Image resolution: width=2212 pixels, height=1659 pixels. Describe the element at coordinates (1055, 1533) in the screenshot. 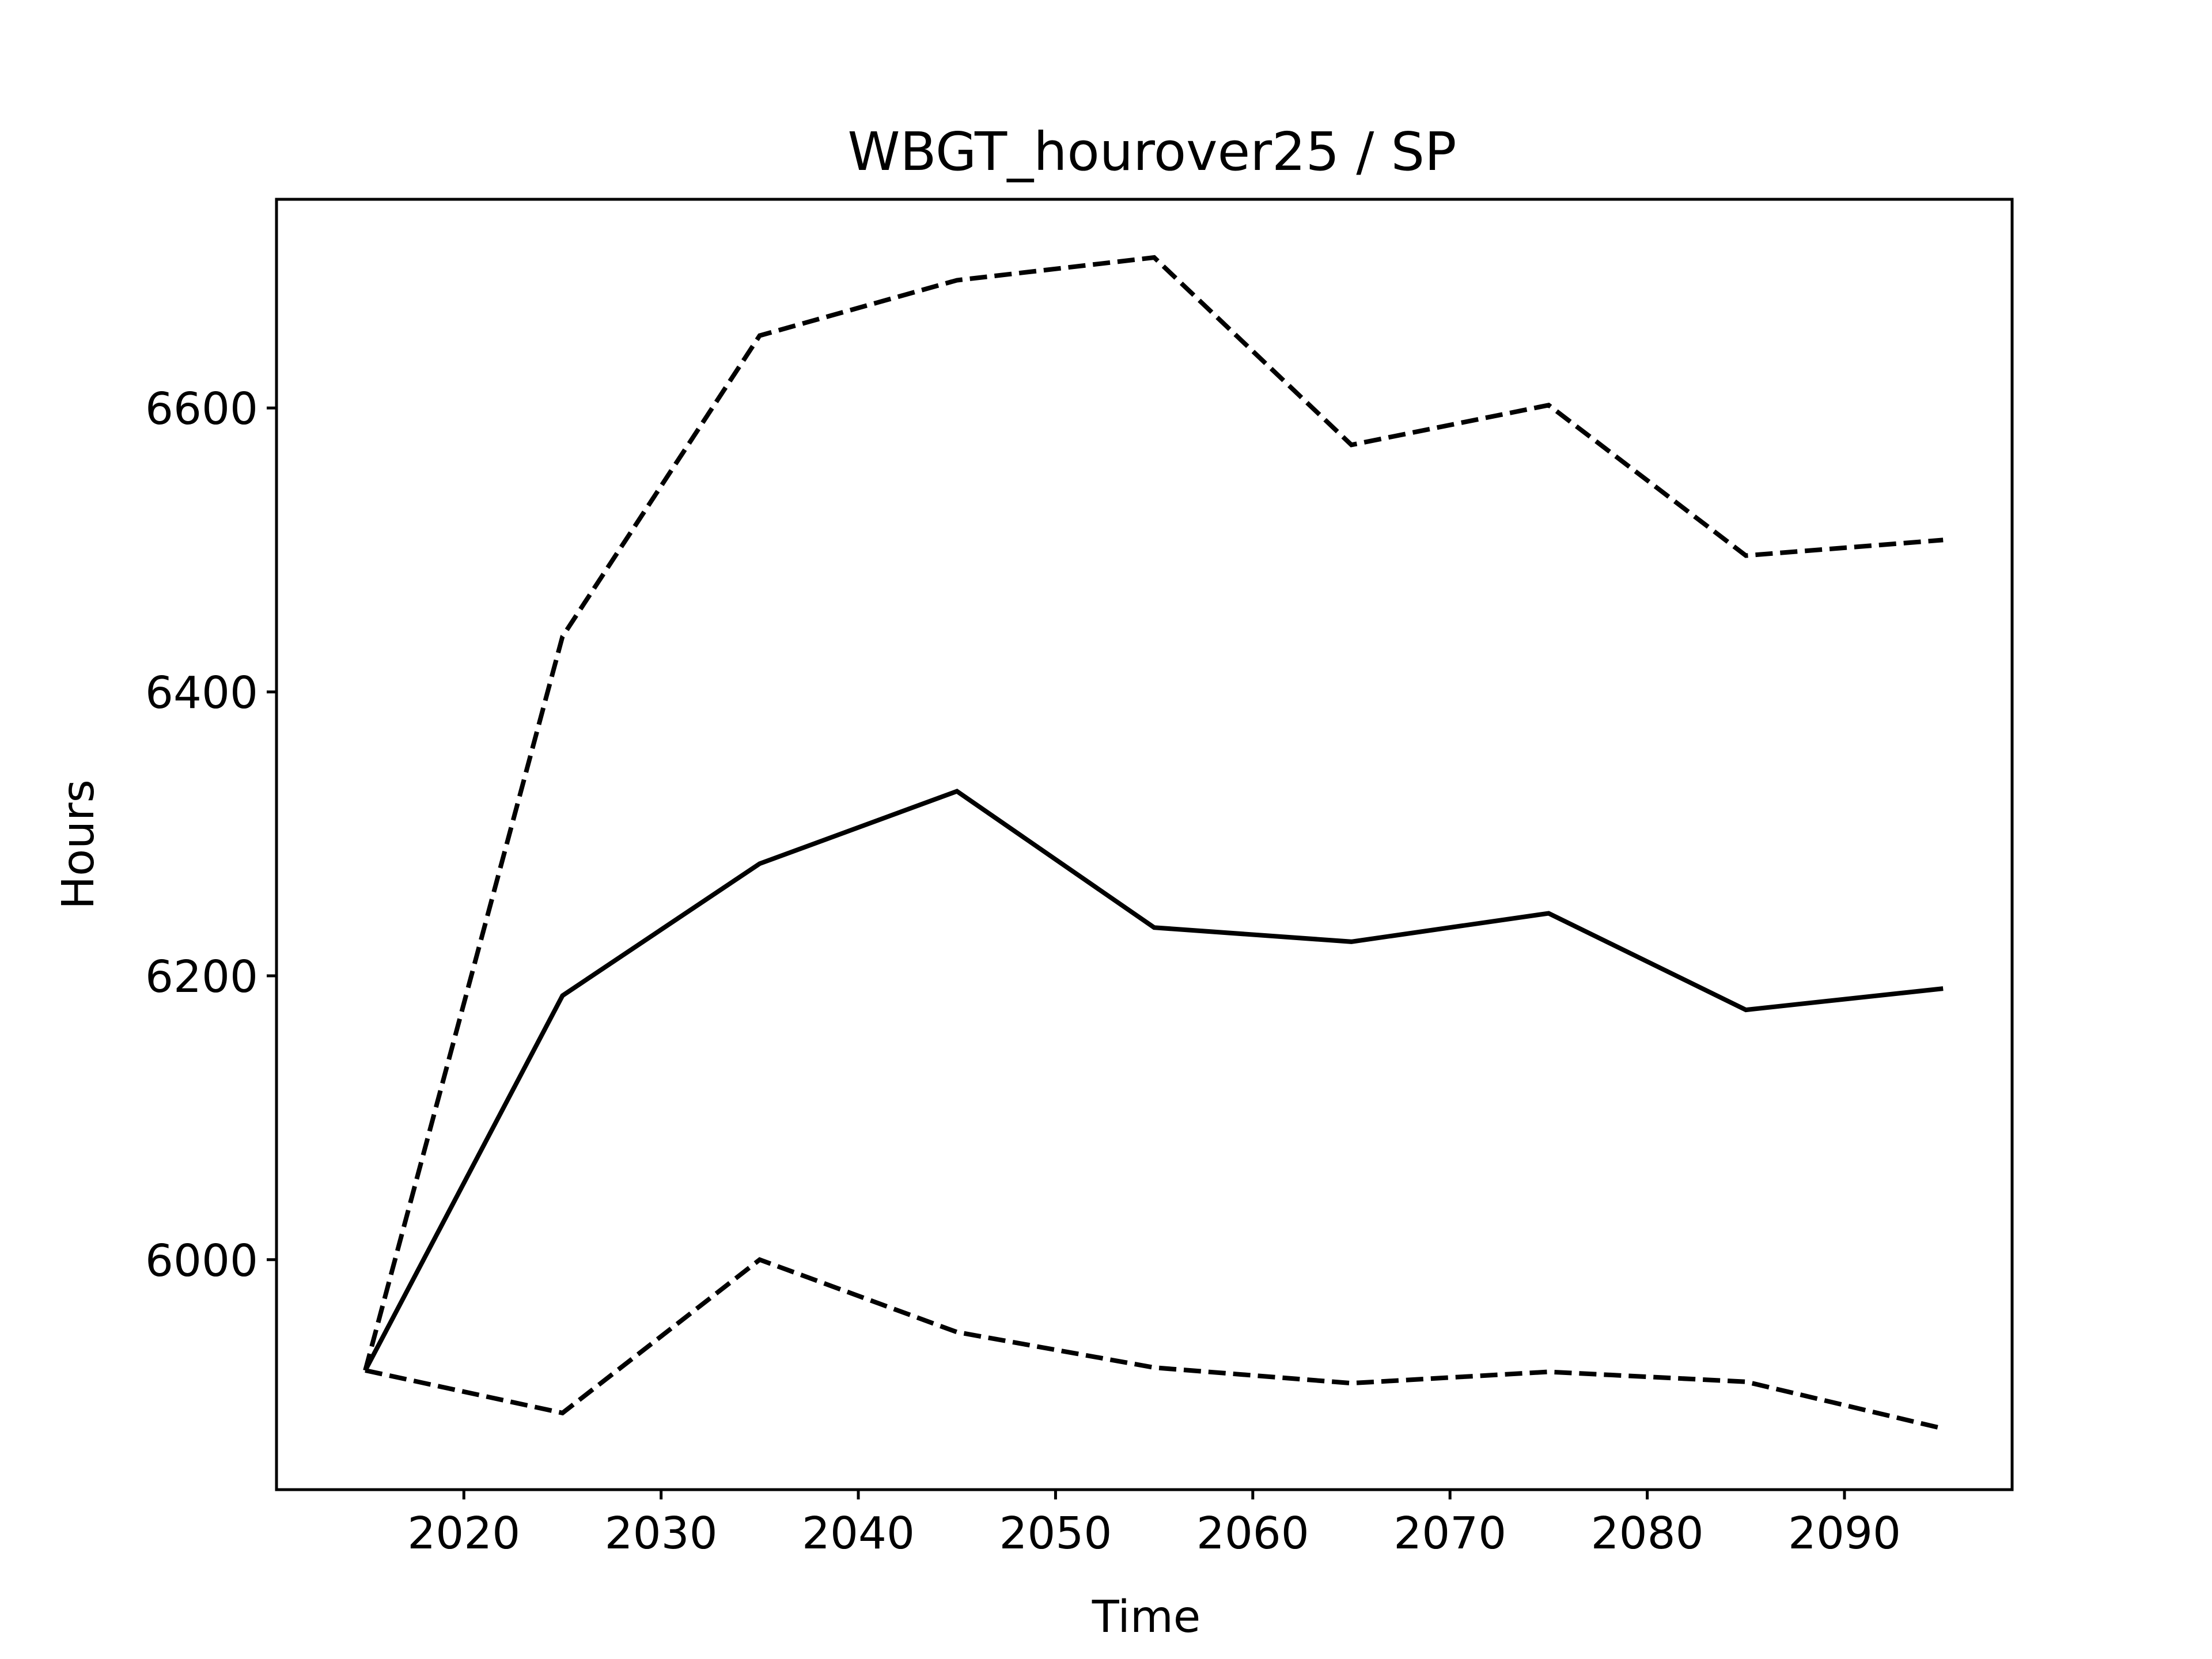

I see `x-tick-label: 2050` at that location.